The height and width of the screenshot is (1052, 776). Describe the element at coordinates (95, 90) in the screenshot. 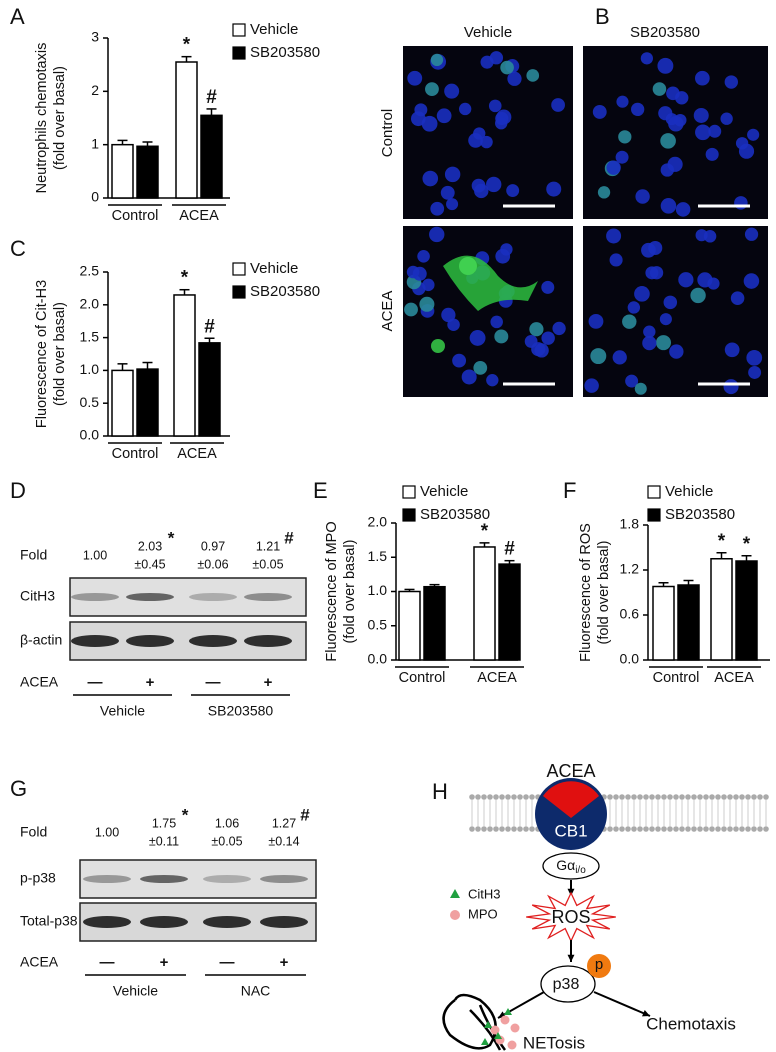

I see `y-tick-label: 2` at that location.